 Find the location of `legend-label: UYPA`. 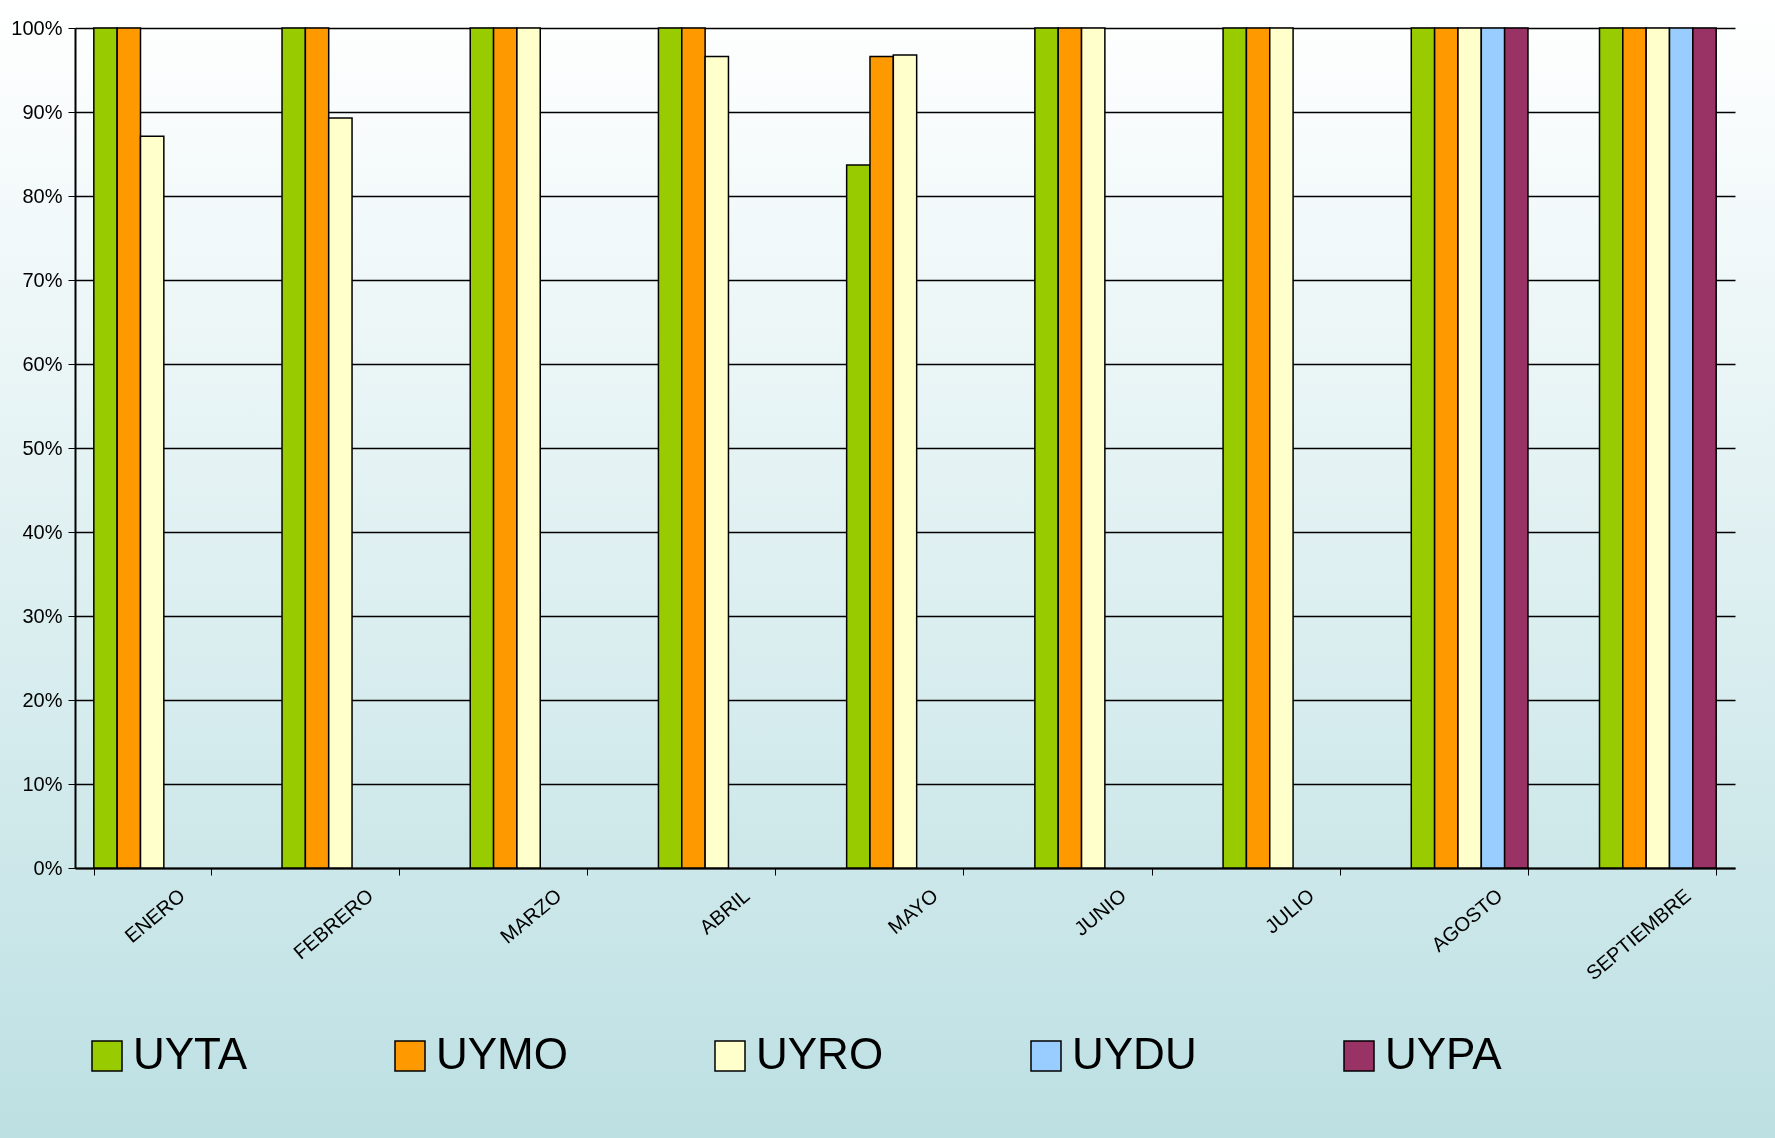

legend-label: UYPA is located at coordinates (1444, 1053).